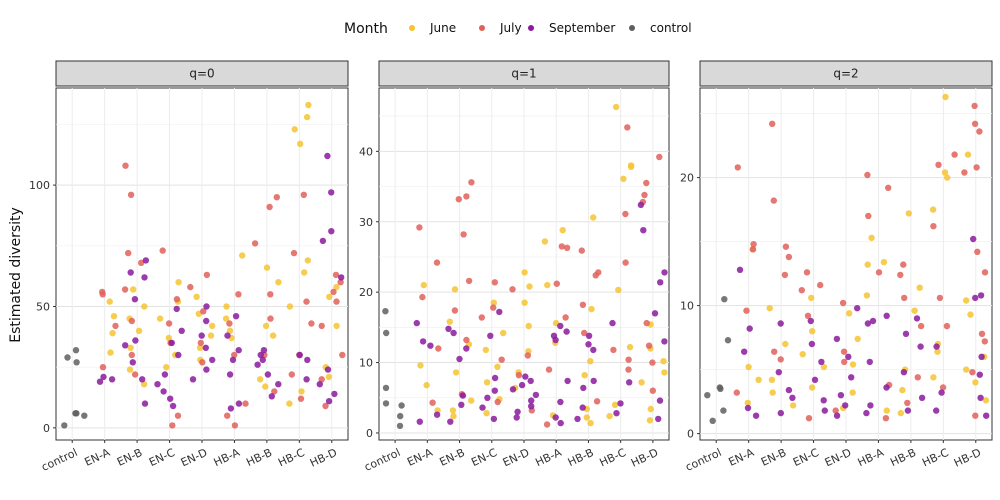 Image resolution: width=1000 pixels, height=500 pixels. What do you see at coordinates (442, 28) in the screenshot?
I see `legend-label-june: June` at bounding box center [442, 28].